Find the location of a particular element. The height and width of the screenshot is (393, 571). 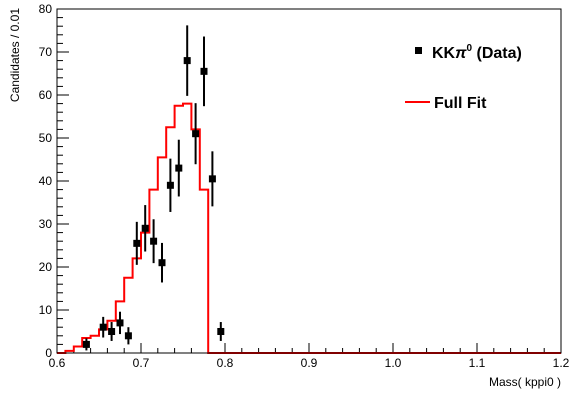

y-tick-label: 70 is located at coordinates (46, 52).